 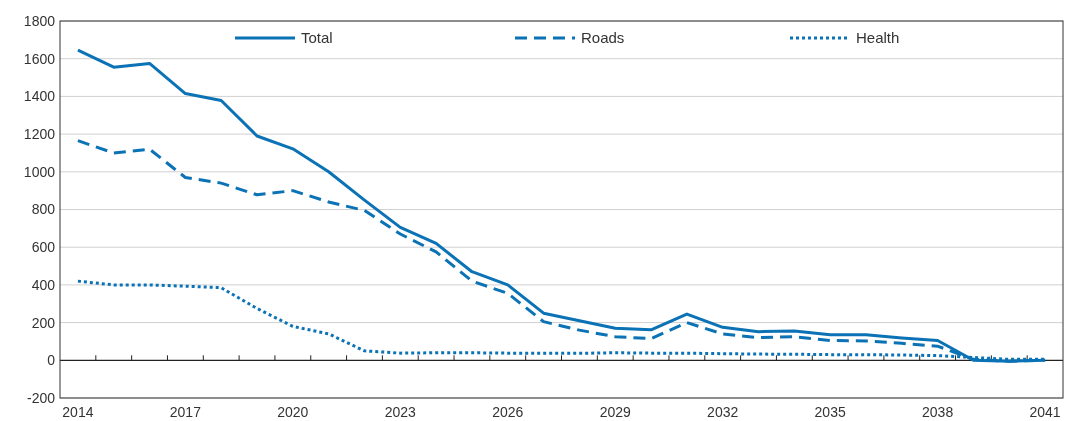 I want to click on y-tick-label: 1800, so click(x=39, y=20).